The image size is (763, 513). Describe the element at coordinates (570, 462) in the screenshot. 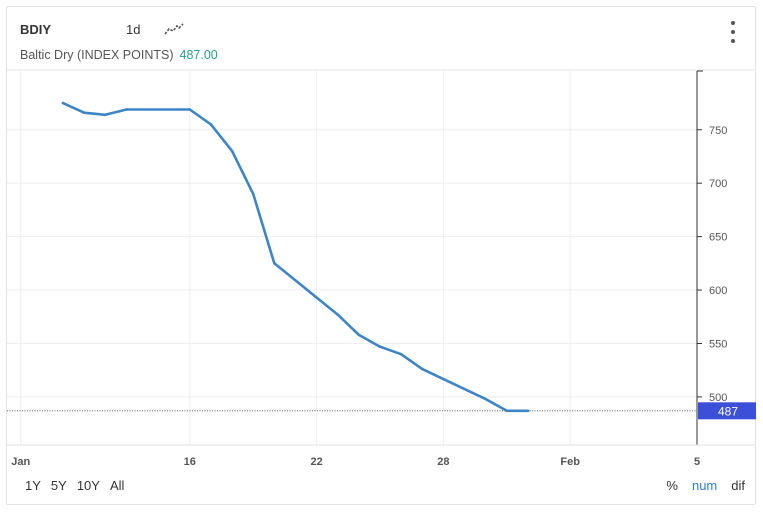

I see `x-tick-label: Feb` at that location.